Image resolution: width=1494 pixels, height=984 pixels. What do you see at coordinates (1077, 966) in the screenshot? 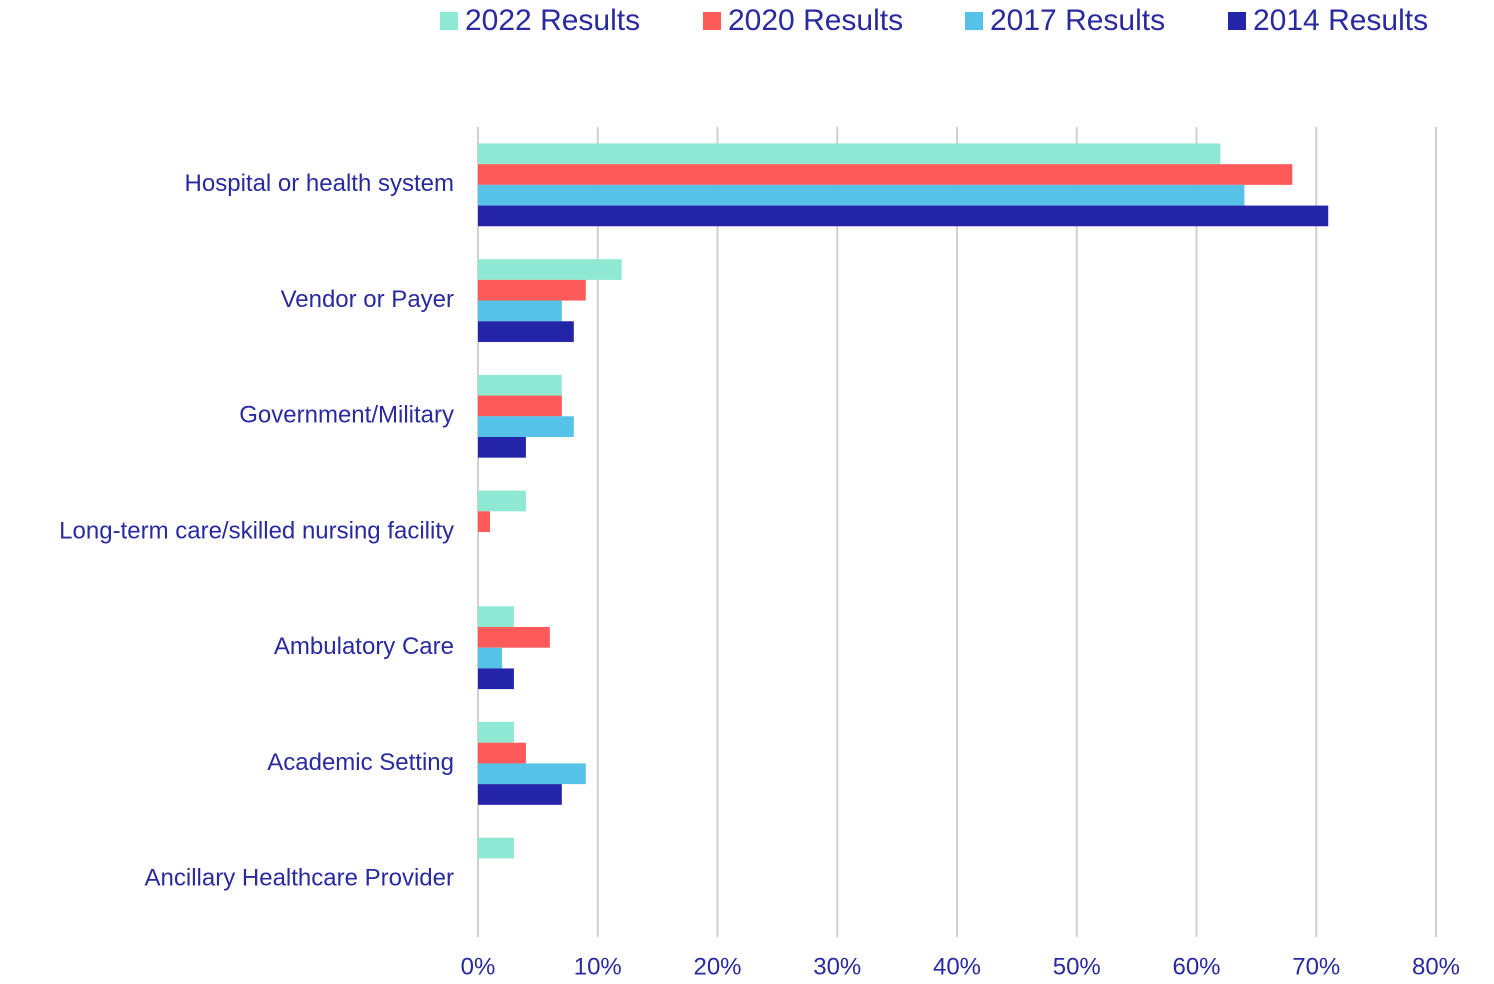
I see `x-tick-label: 50%` at bounding box center [1077, 966].